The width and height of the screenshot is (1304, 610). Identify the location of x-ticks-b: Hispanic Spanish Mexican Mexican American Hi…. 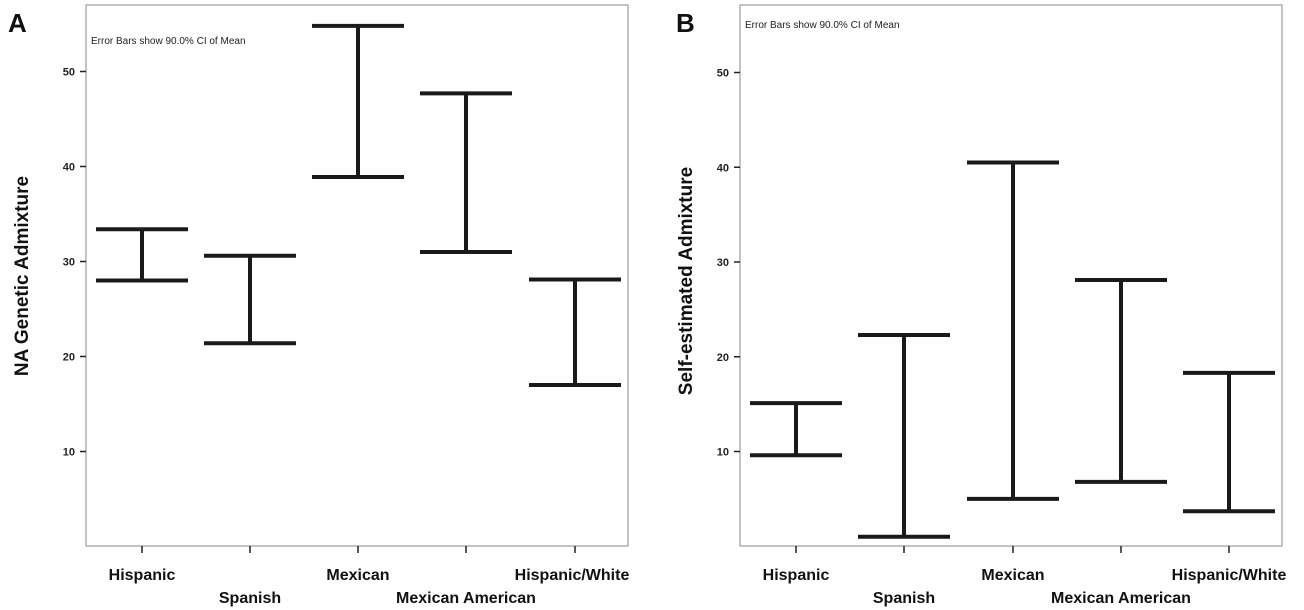
(1025, 576).